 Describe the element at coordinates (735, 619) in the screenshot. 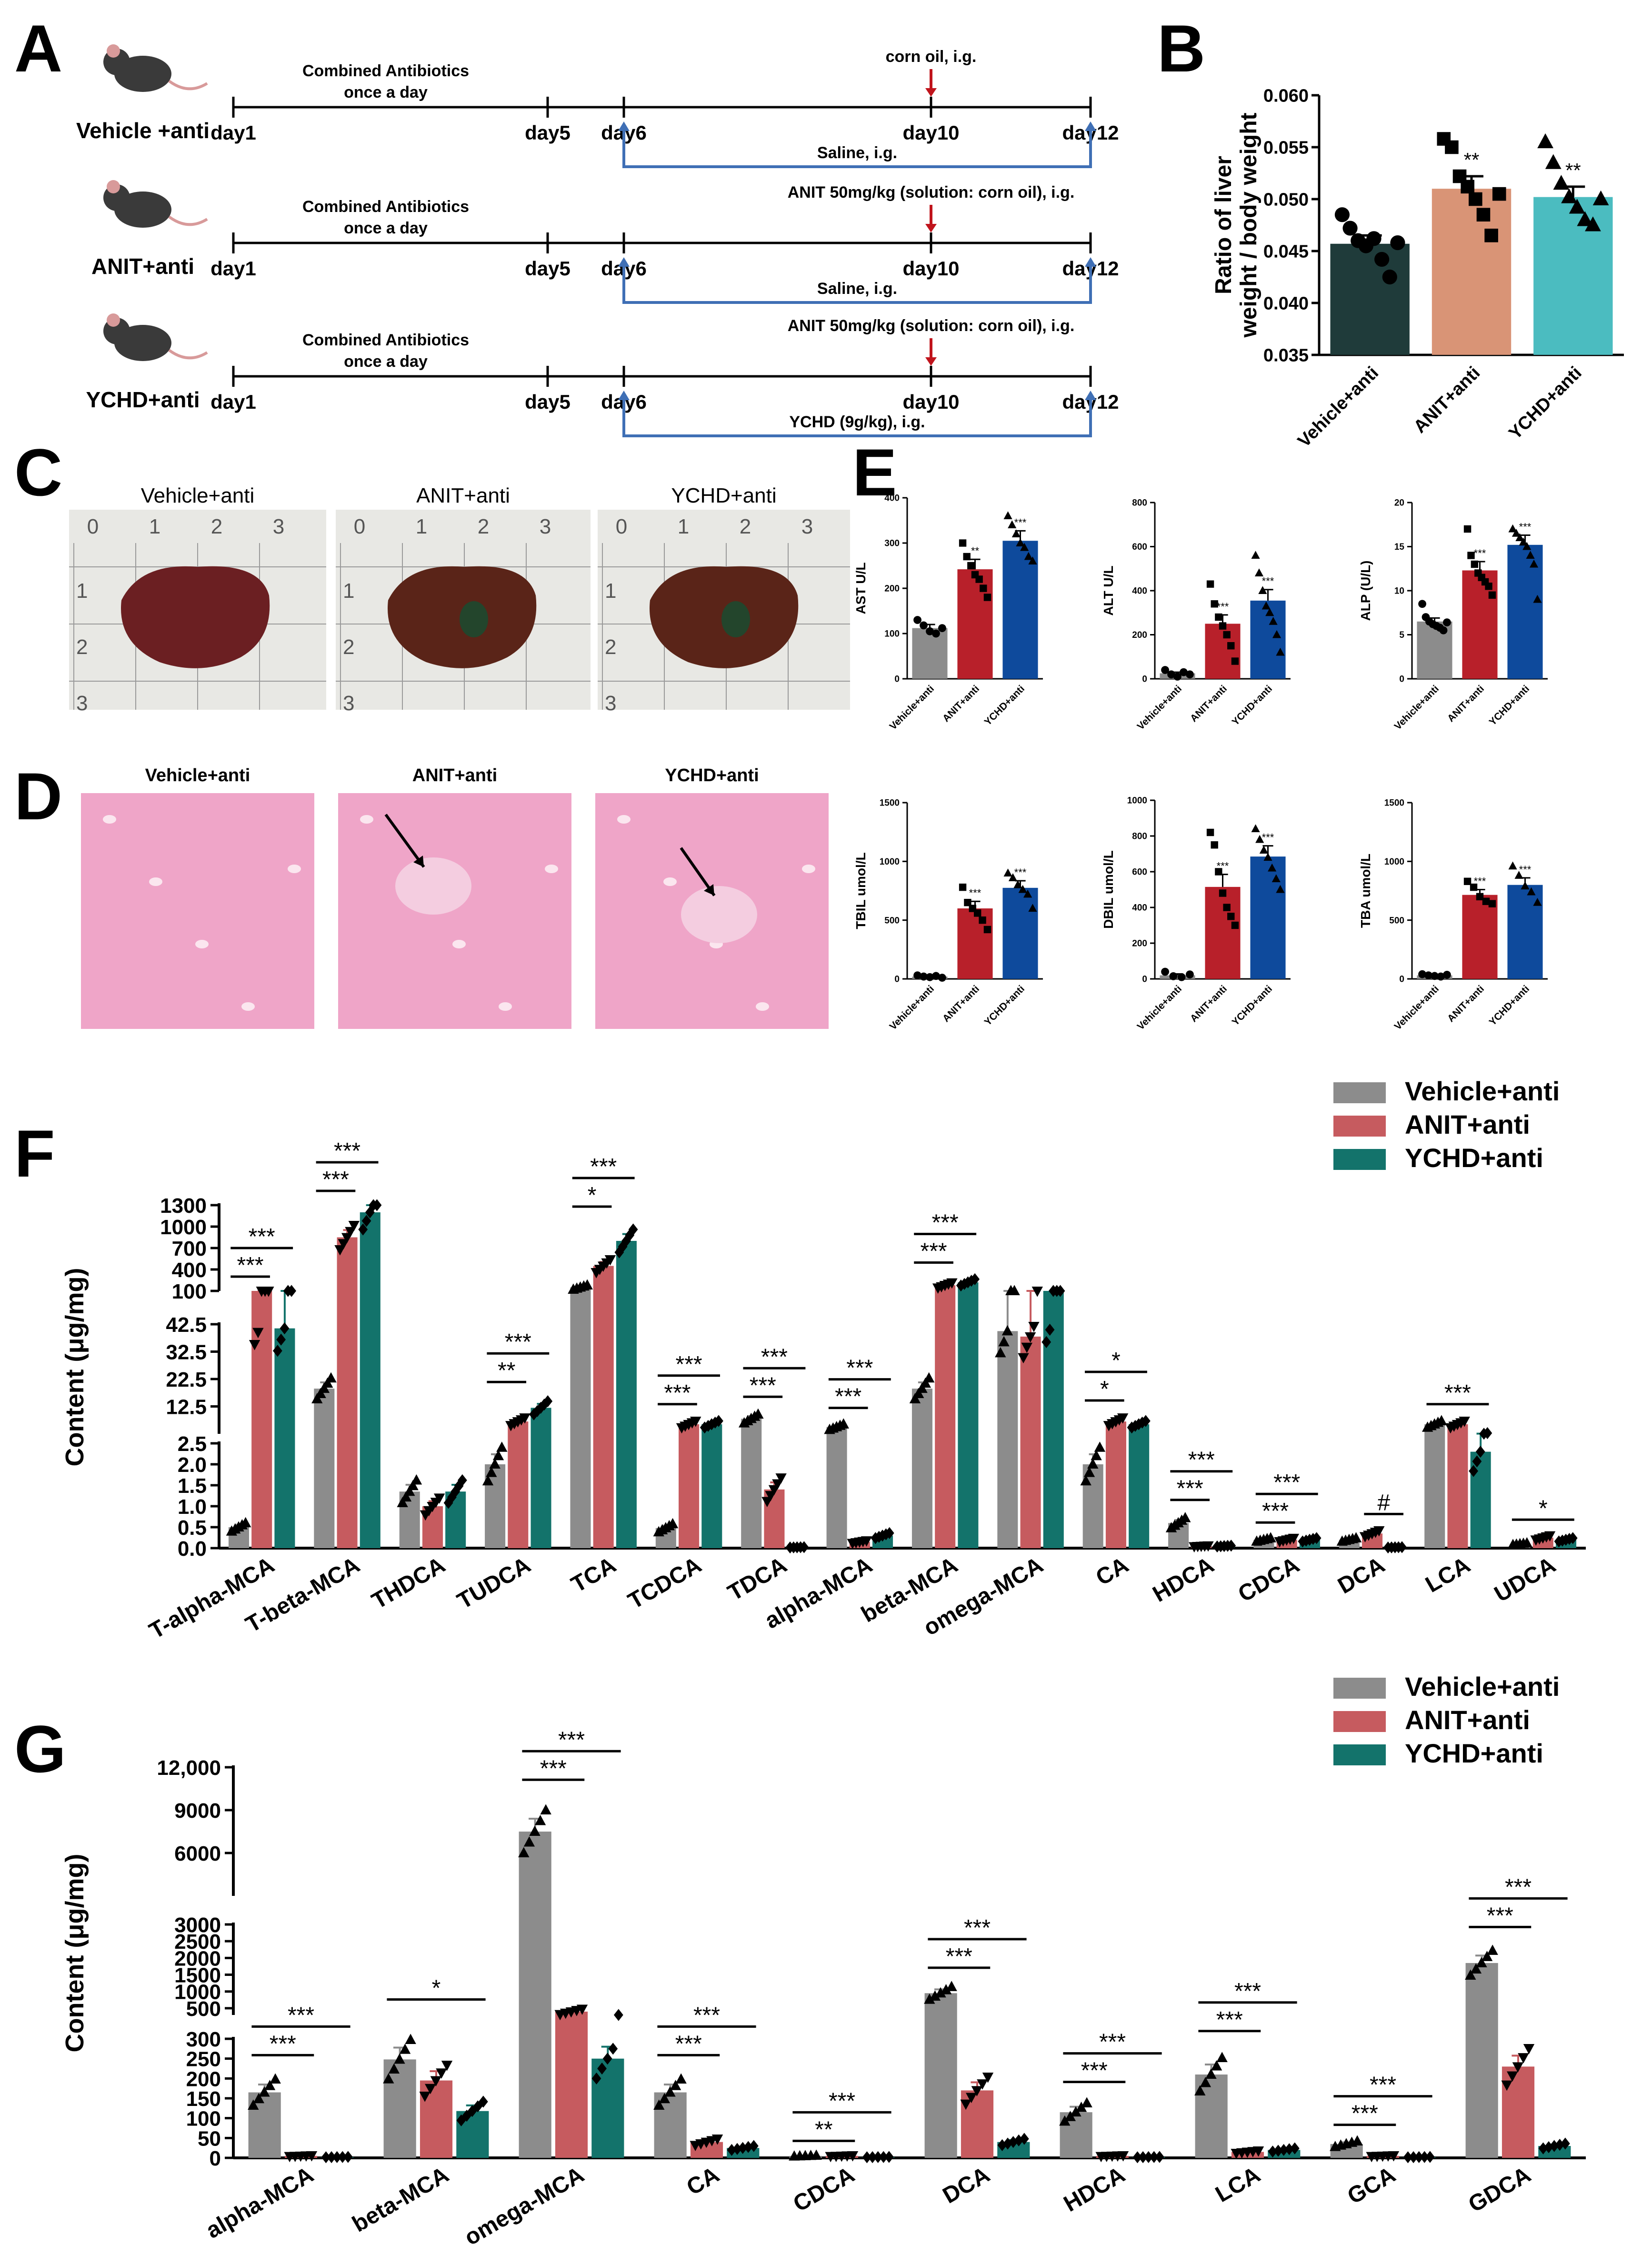

I see `gallbladder` at that location.